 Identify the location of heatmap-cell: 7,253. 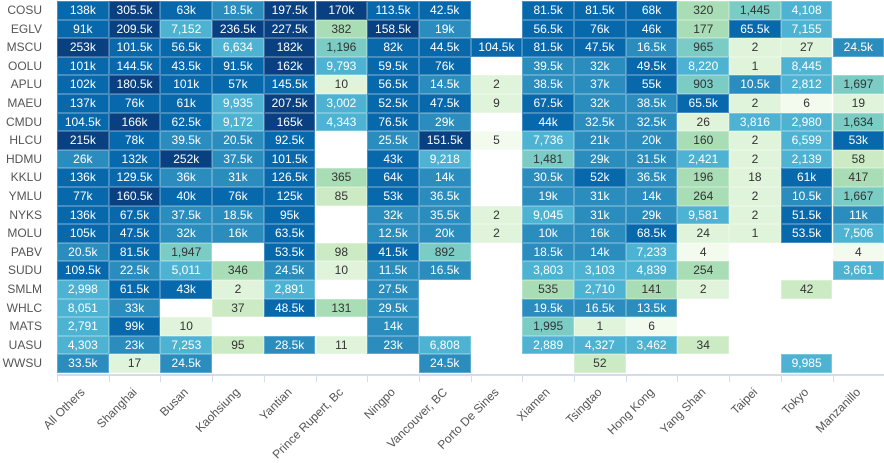
(186, 345).